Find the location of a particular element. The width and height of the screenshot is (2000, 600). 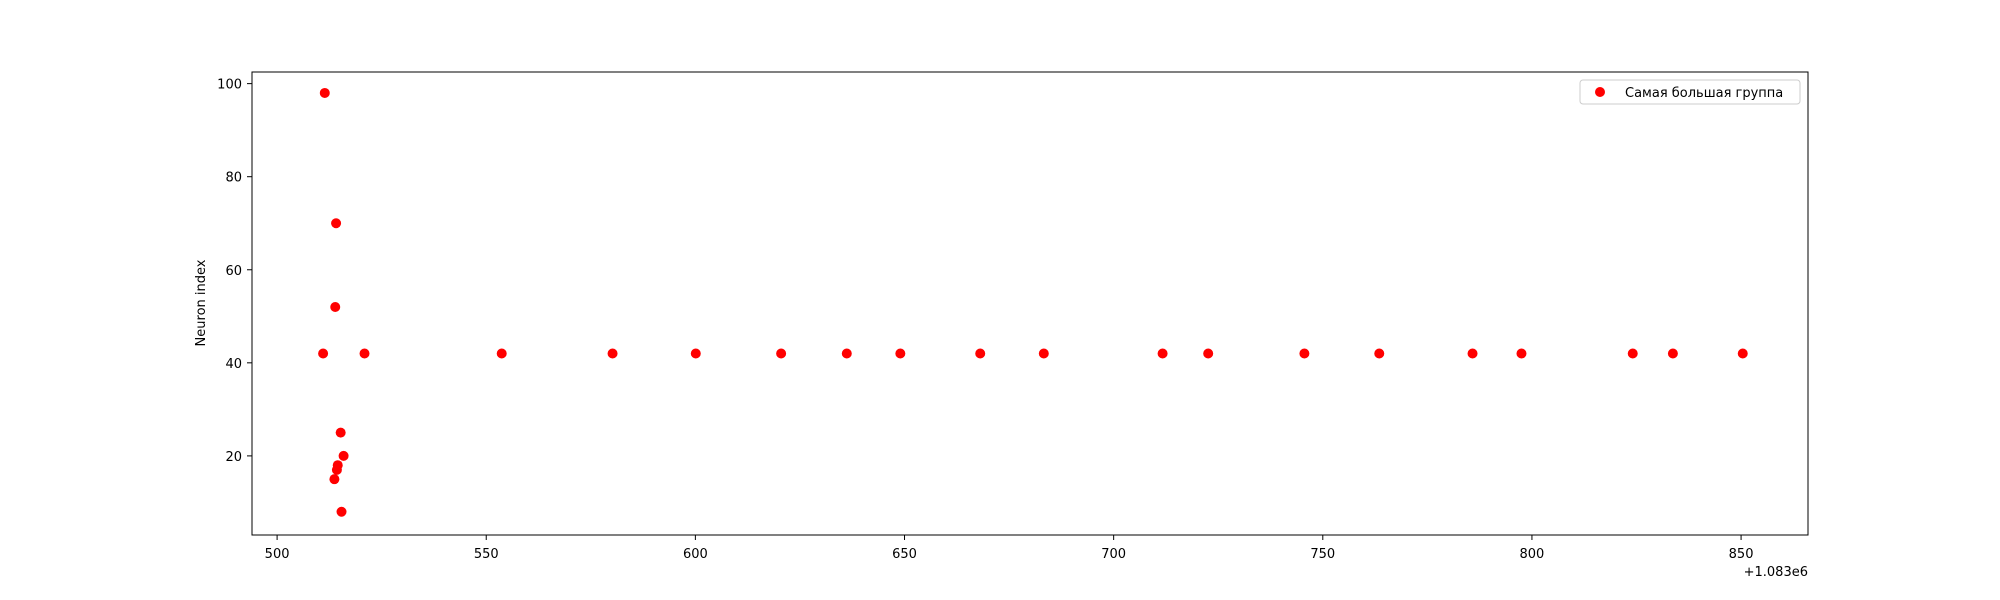

y-axis-label: Neuron index is located at coordinates (201, 302).